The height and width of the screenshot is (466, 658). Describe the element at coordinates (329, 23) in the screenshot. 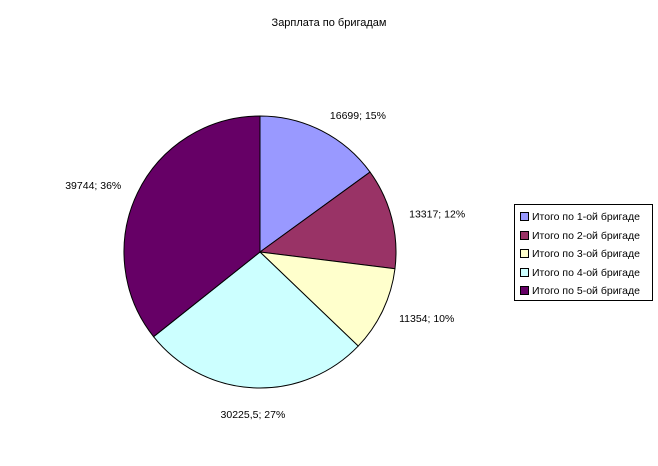

I see `chart-title: Зарплата по бригадам` at that location.